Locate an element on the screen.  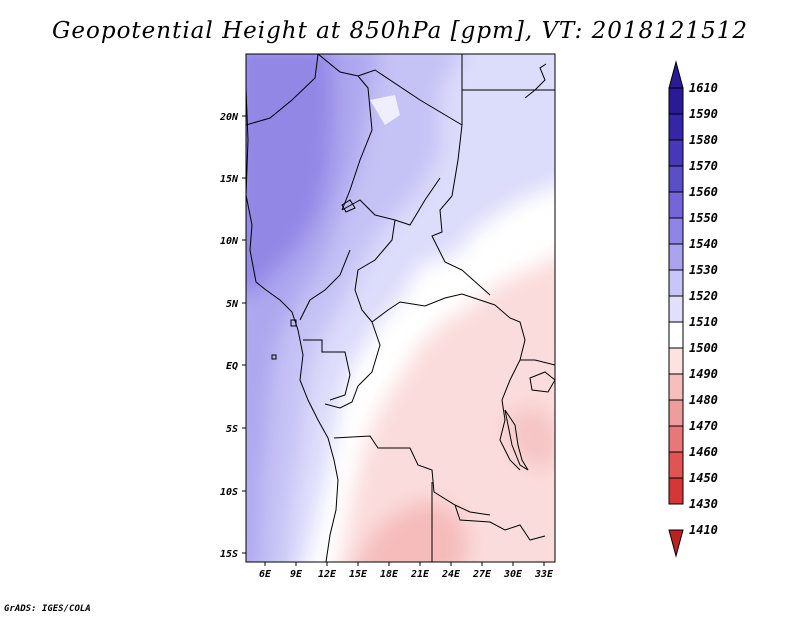
contour-1490-lakes is located at coordinates (530, 437).